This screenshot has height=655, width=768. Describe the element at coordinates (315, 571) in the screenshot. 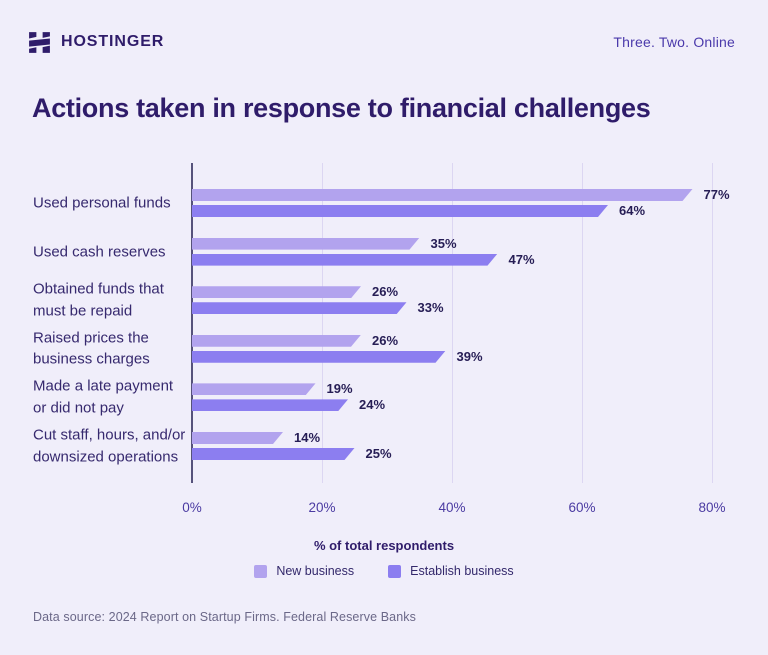

I see `legend-label: New business` at that location.